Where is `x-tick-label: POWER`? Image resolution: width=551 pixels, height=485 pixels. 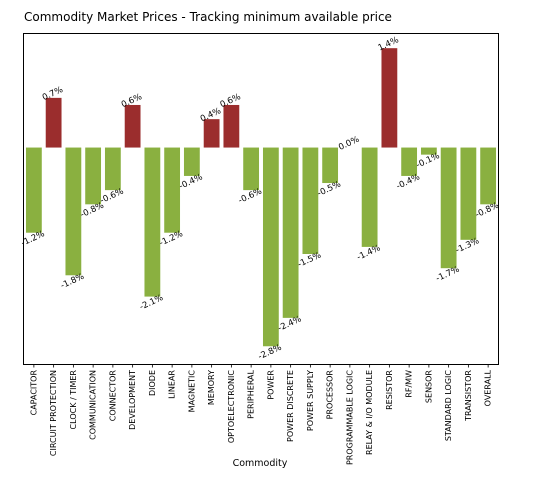
x-tick-label: POWER is located at coordinates (270, 385).